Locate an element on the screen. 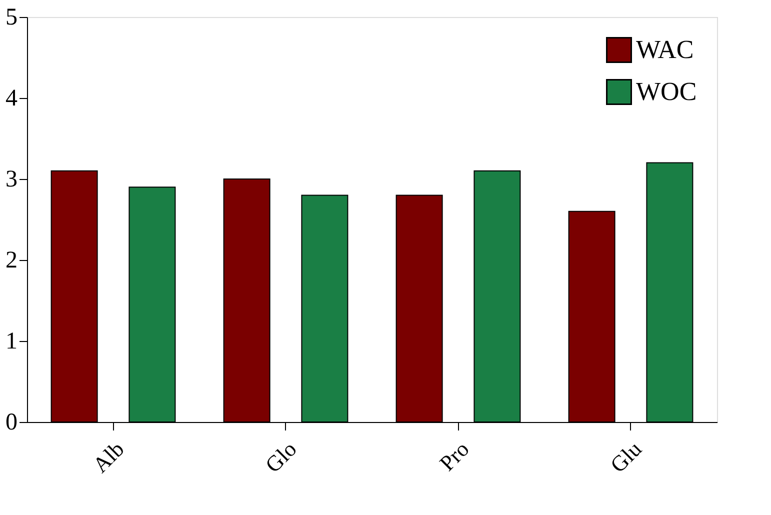 The height and width of the screenshot is (515, 771). y-tick-label: 1 is located at coordinates (12, 341).